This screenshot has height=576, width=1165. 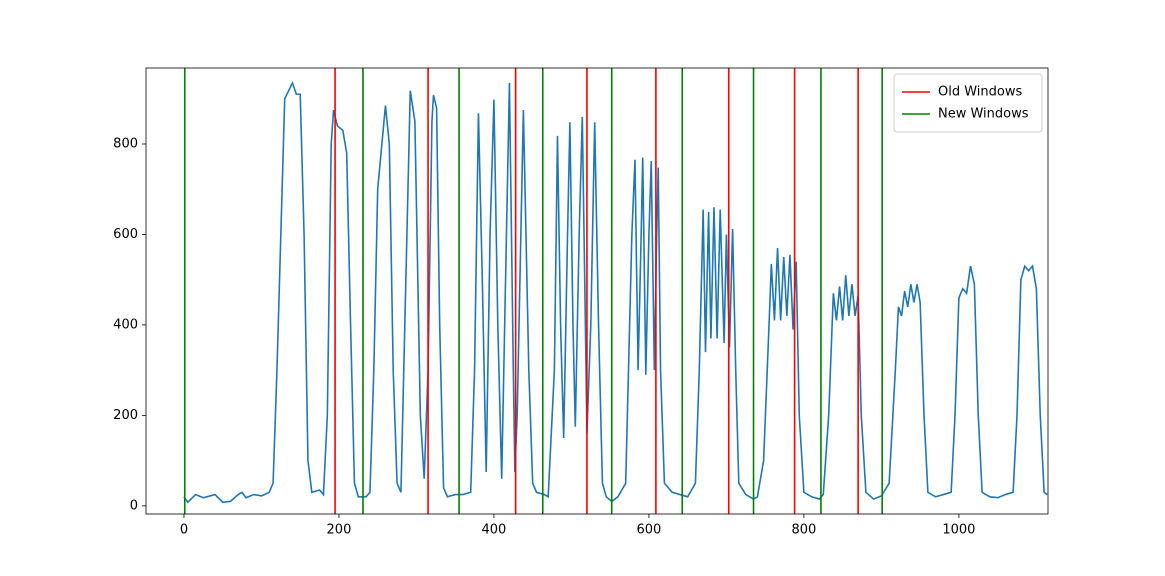 I want to click on y-tick-label: 600, so click(x=125, y=234).